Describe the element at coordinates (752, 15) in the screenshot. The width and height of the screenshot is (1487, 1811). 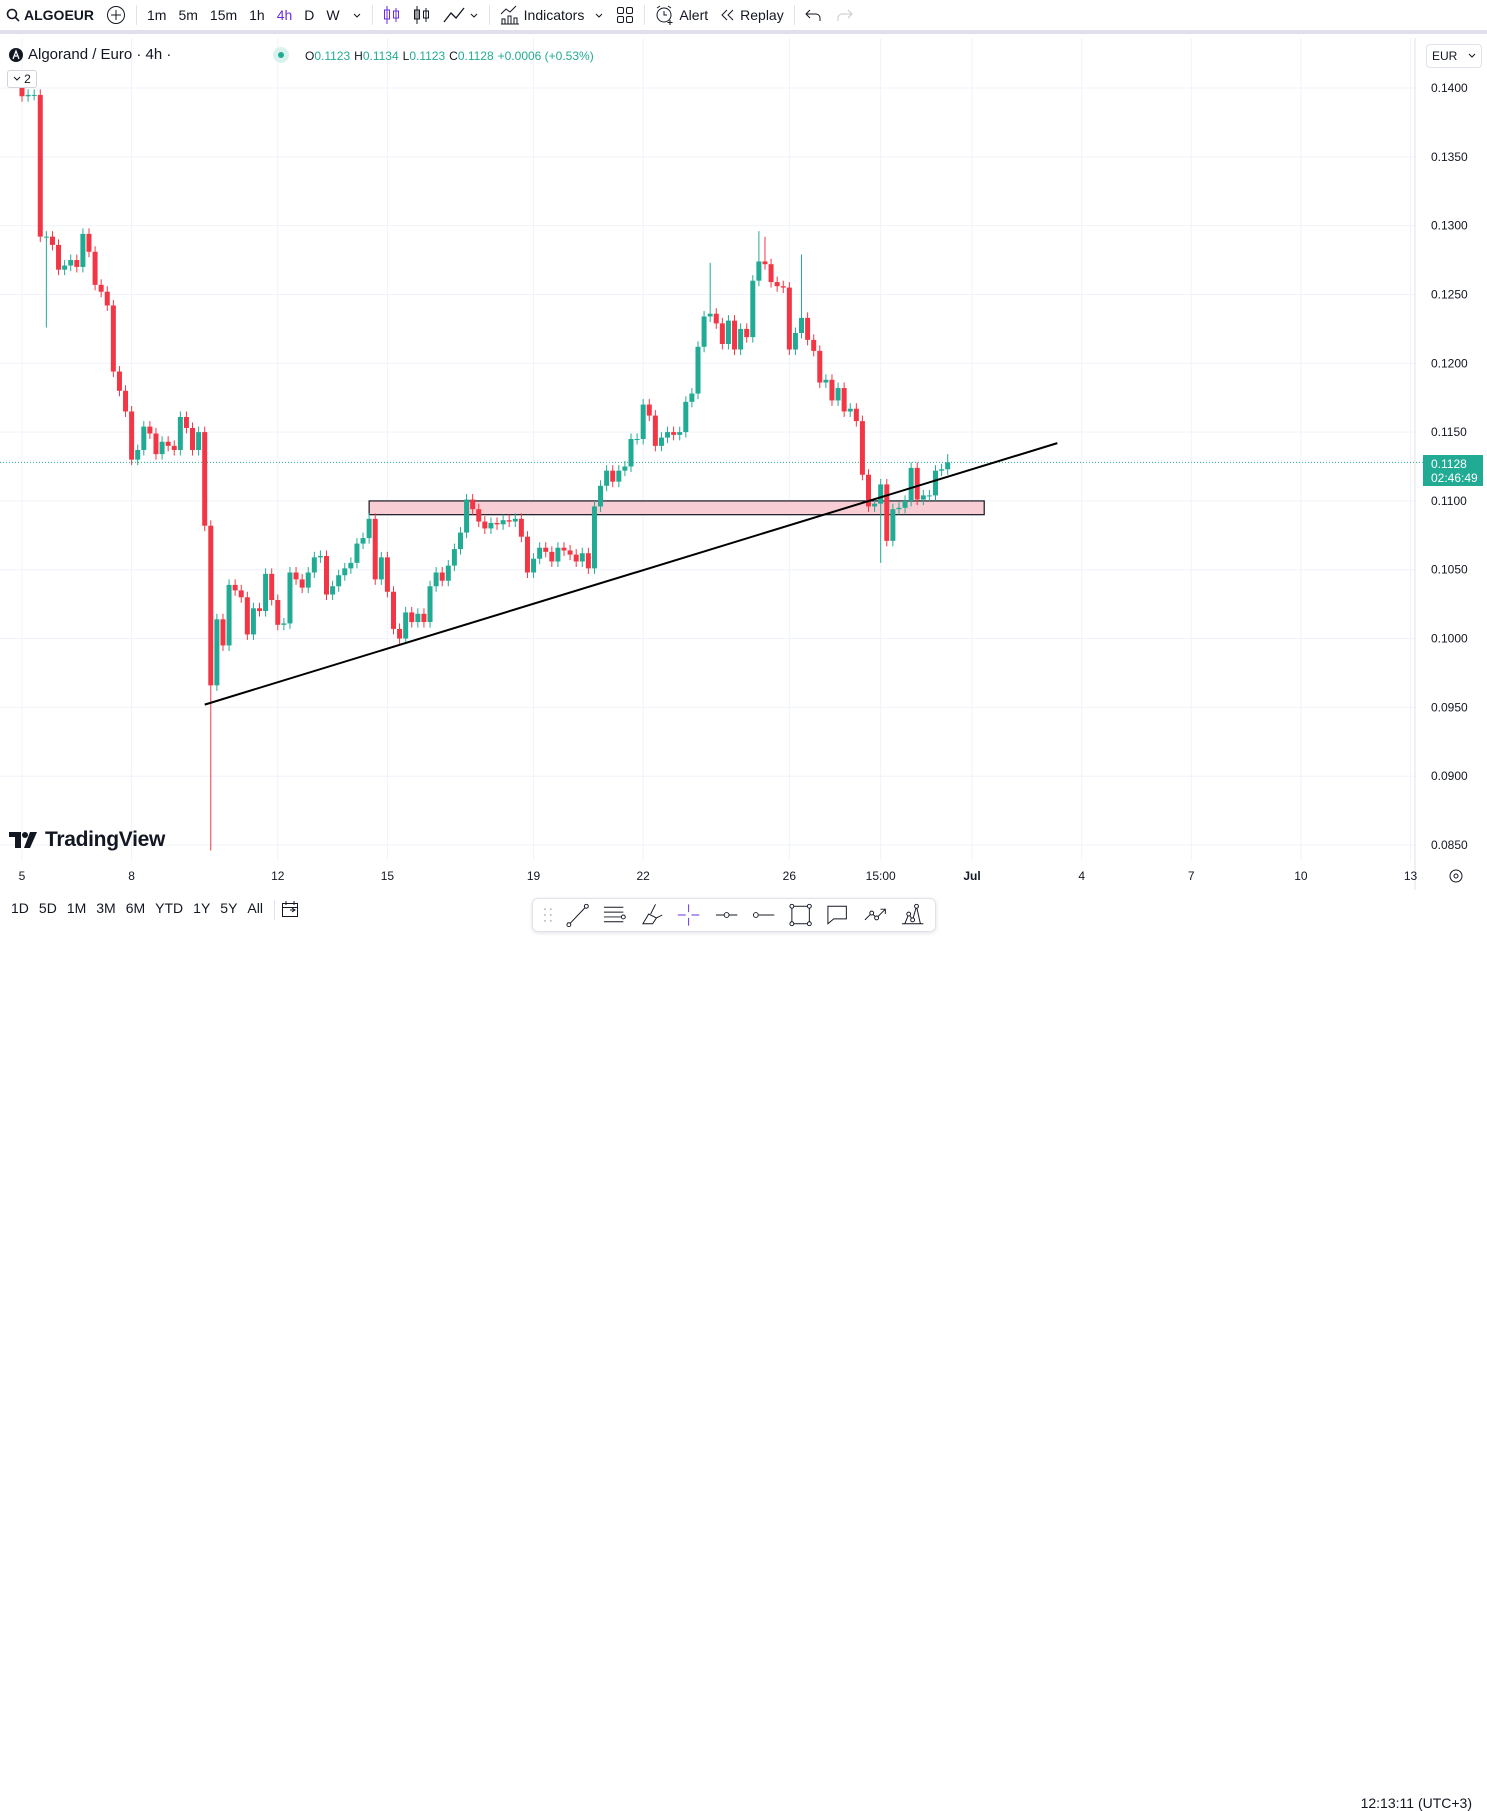
I see `replay-button: Replay` at that location.